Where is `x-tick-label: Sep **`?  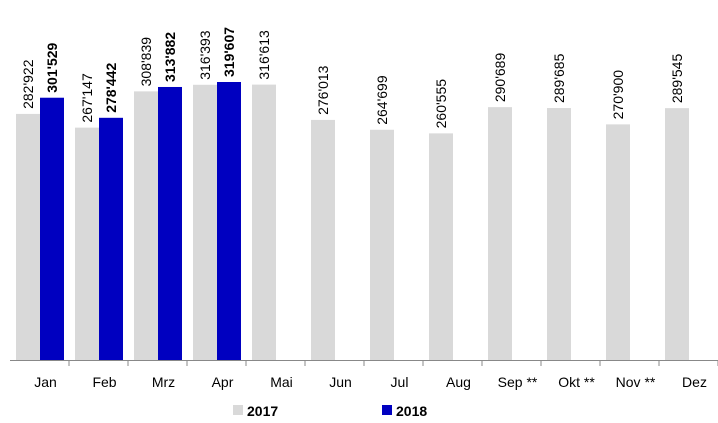
x-tick-label: Sep ** is located at coordinates (518, 382).